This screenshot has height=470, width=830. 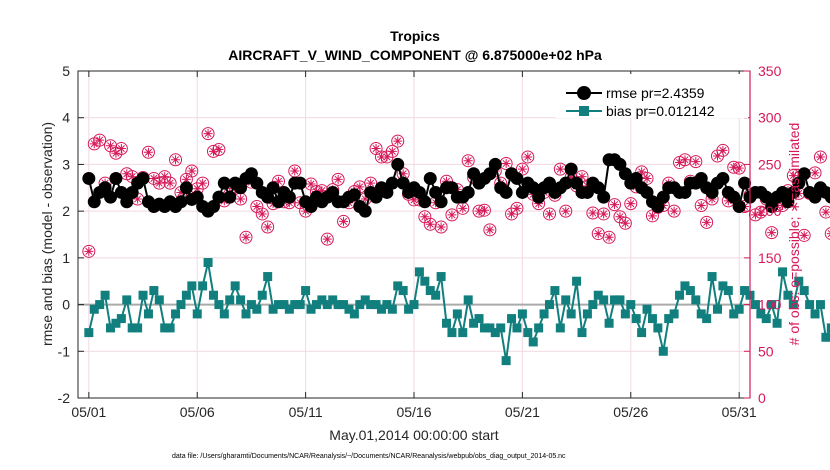 I want to click on x-tick-label: 05/16, so click(x=413, y=412).